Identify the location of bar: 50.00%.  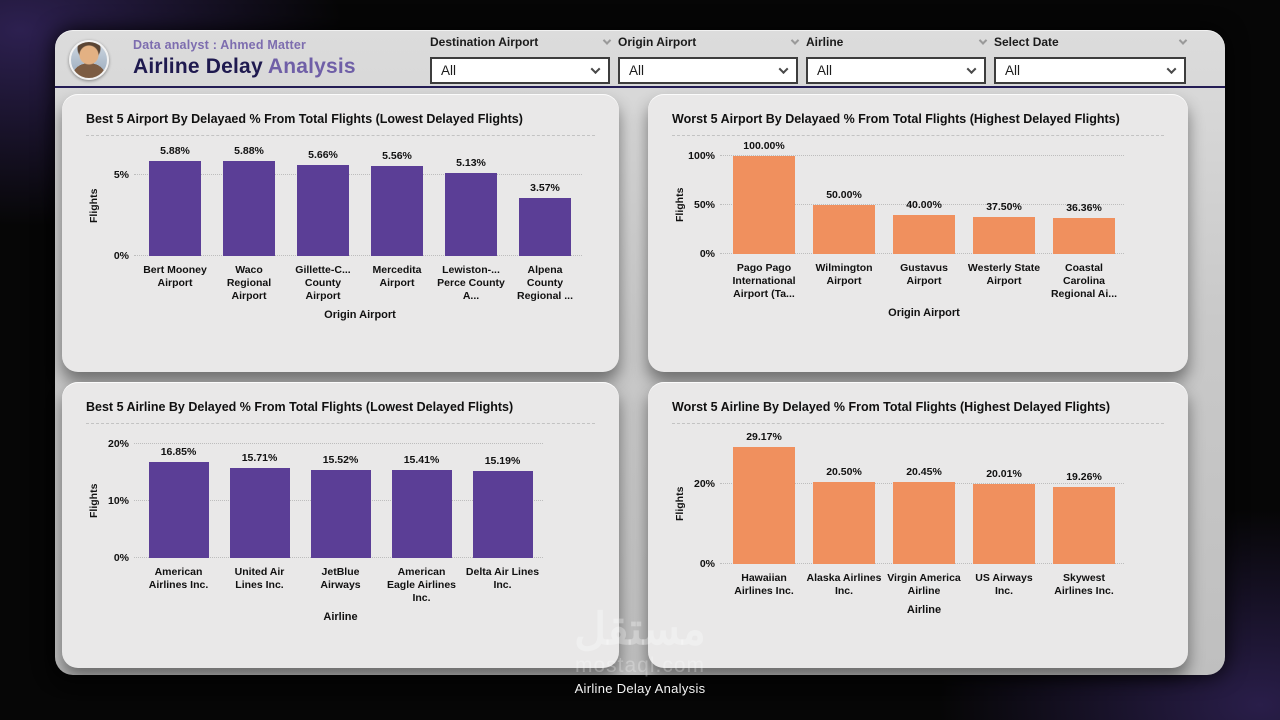
(844, 221).